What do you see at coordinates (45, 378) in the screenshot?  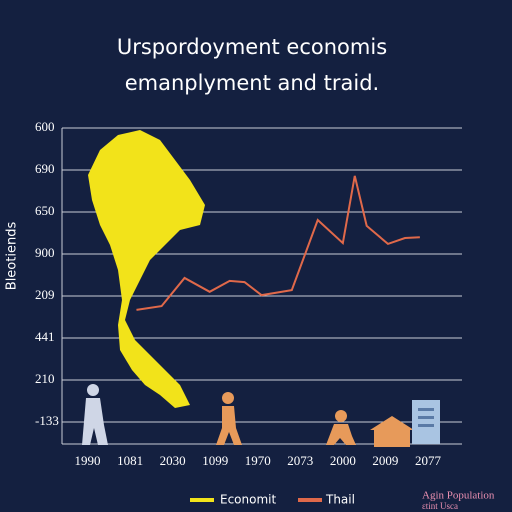 I see `y-tick-label: 210` at bounding box center [45, 378].